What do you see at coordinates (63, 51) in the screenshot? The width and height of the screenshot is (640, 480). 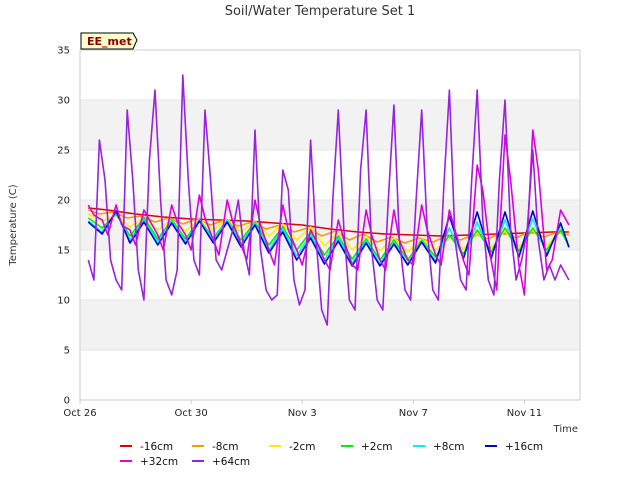 I see `y-tick-label: 35` at bounding box center [63, 51].